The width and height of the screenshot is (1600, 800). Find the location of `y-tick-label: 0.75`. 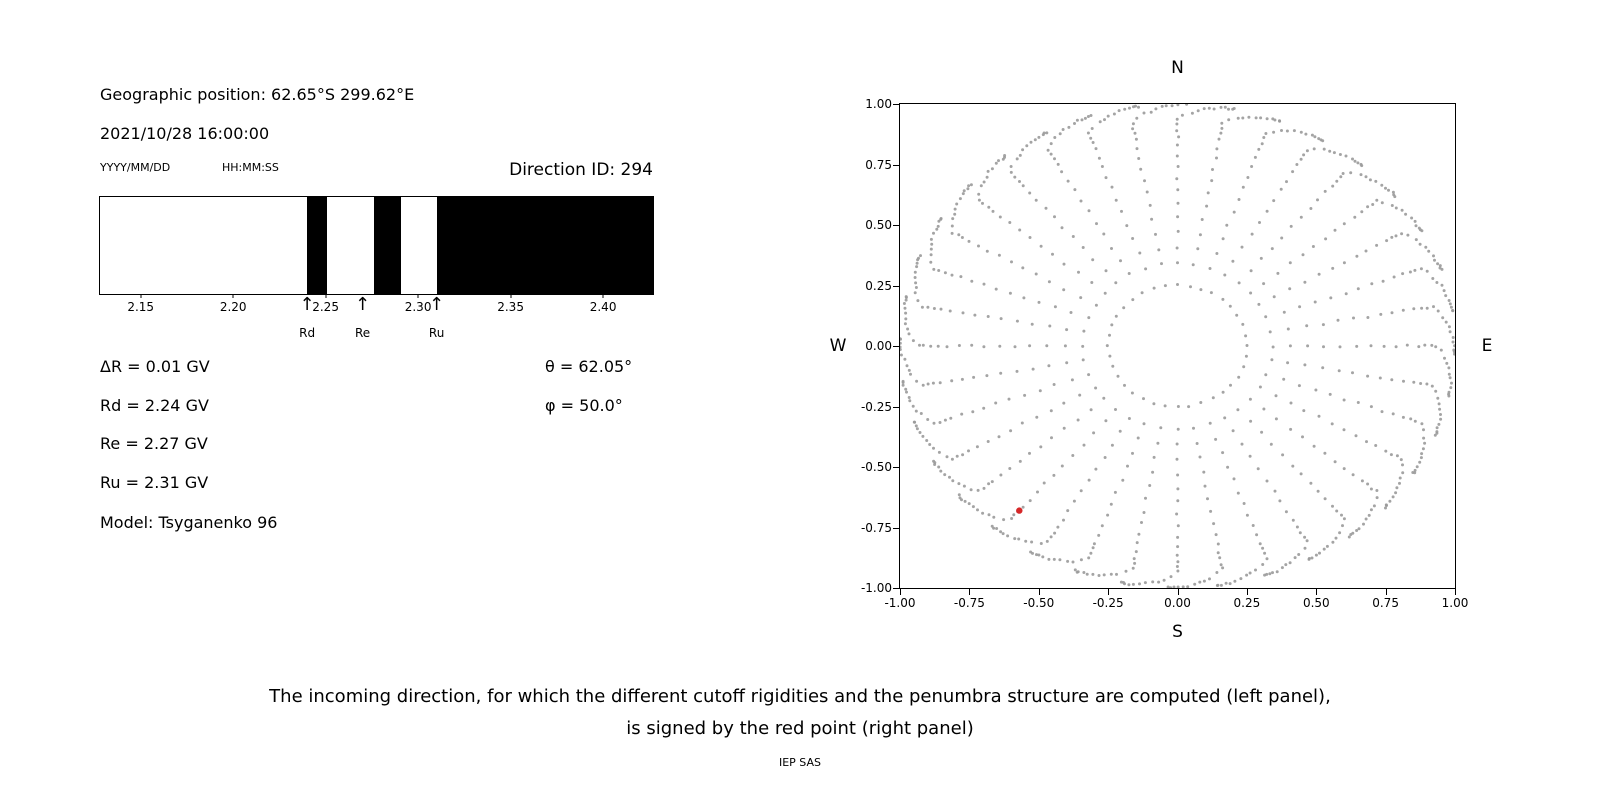

y-tick-label: 0.75 is located at coordinates (878, 164).